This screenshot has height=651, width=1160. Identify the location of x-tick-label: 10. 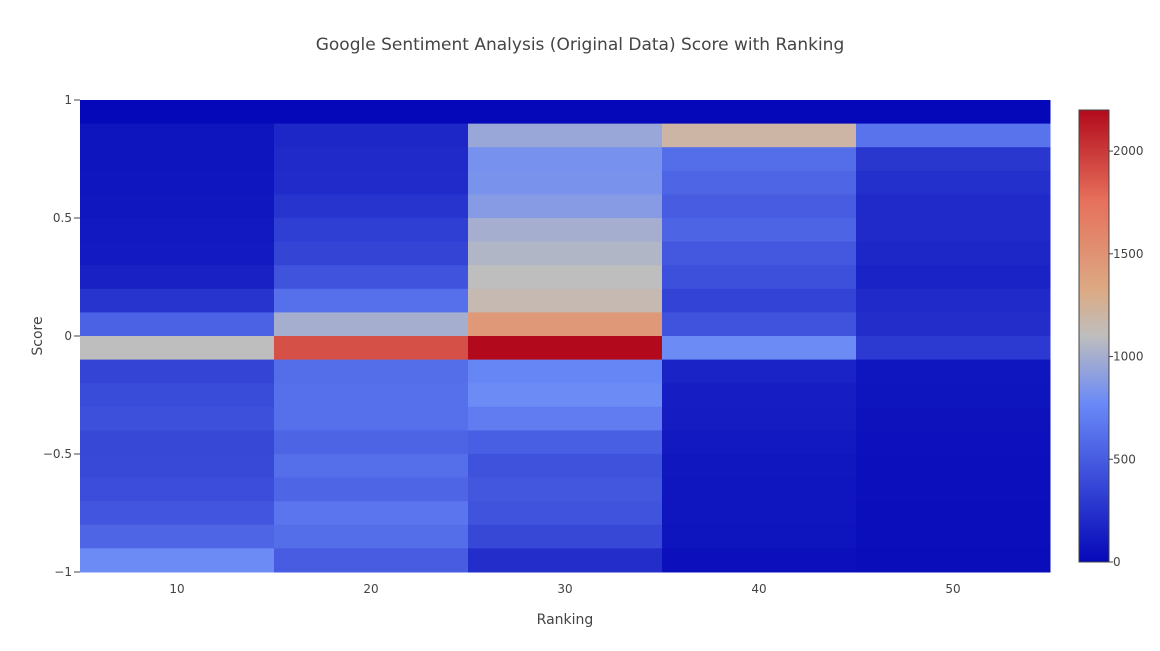
(176, 589).